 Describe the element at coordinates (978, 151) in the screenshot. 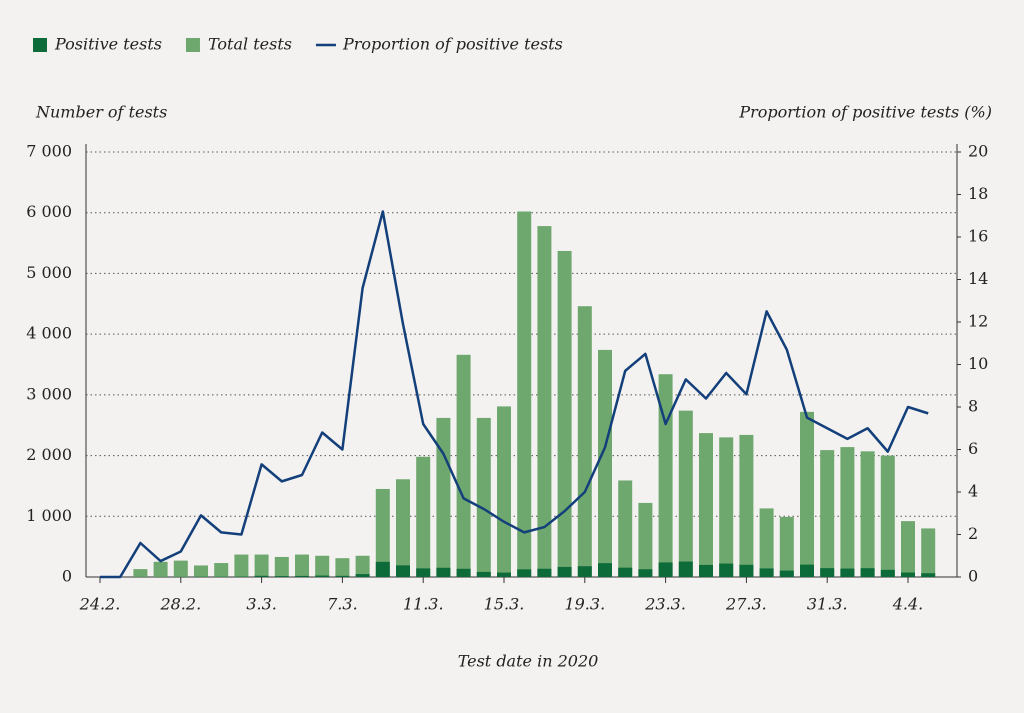

I see `y2-tick-label: 20` at that location.